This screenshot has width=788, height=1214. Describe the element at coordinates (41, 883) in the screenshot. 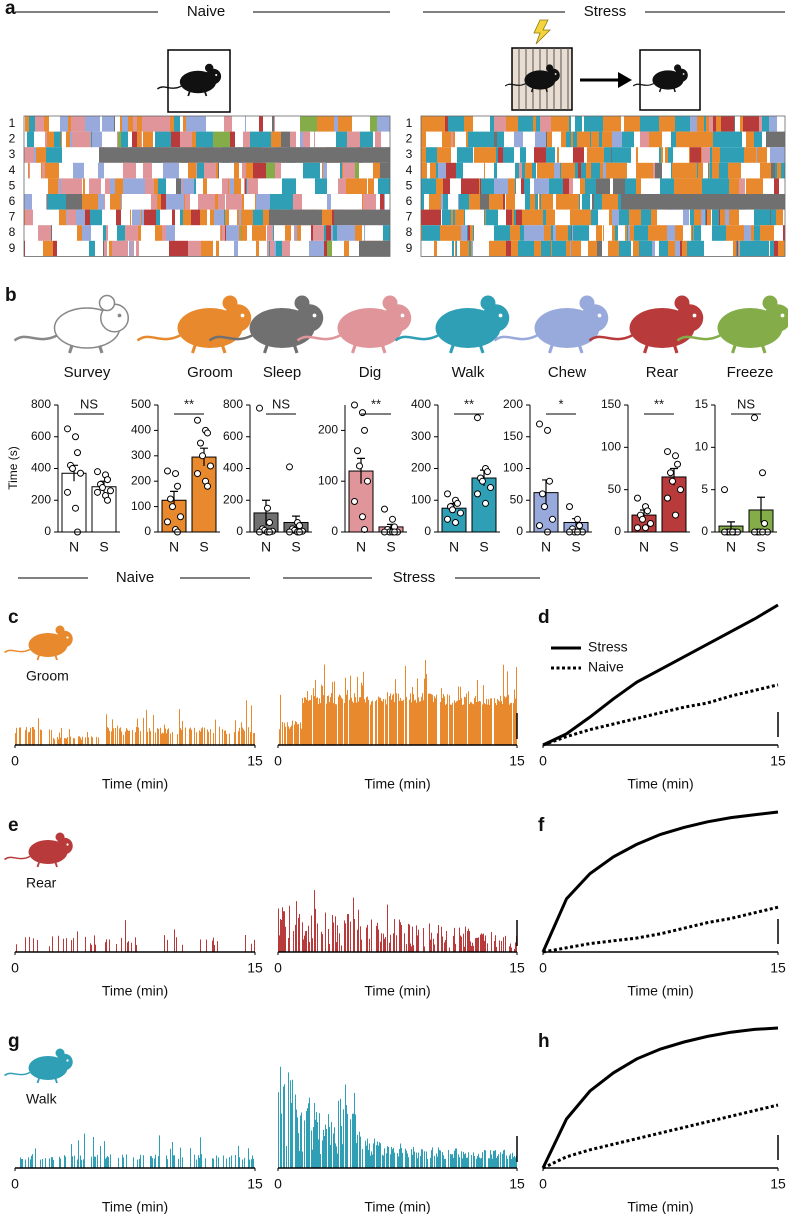

I see `behavior-label: Rear` at that location.